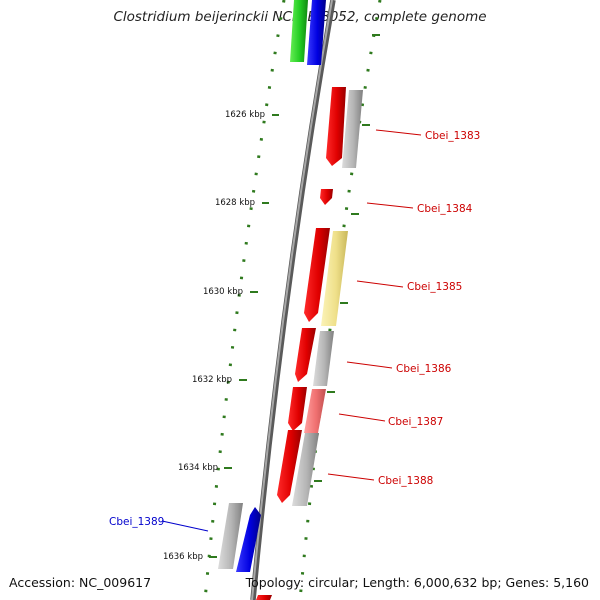  What do you see at coordinates (334, 278) in the screenshot?
I see `gene-cbei-1385-partner` at bounding box center [334, 278].